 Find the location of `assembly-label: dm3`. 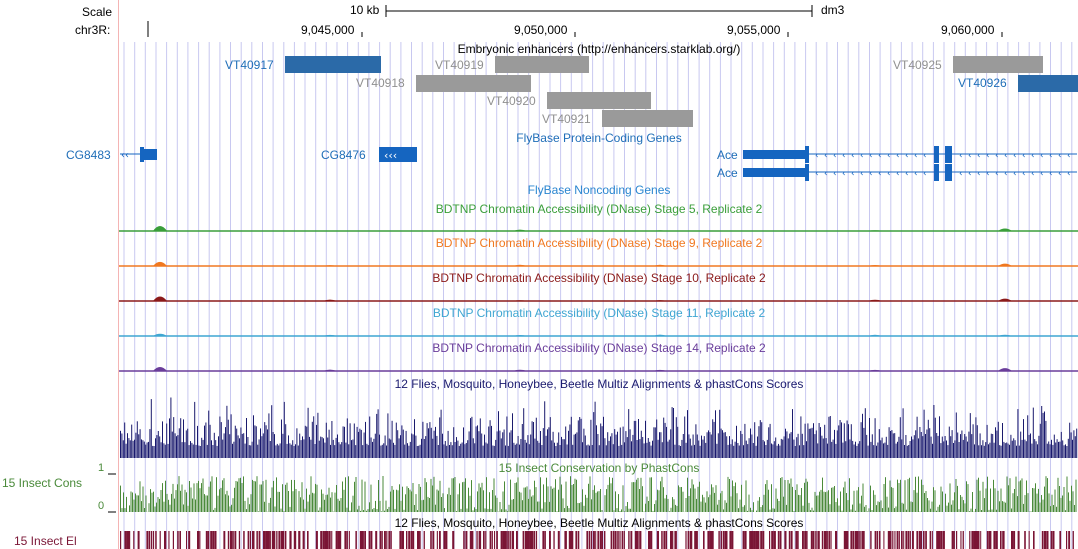

assembly-label: dm3 is located at coordinates (833, 10).